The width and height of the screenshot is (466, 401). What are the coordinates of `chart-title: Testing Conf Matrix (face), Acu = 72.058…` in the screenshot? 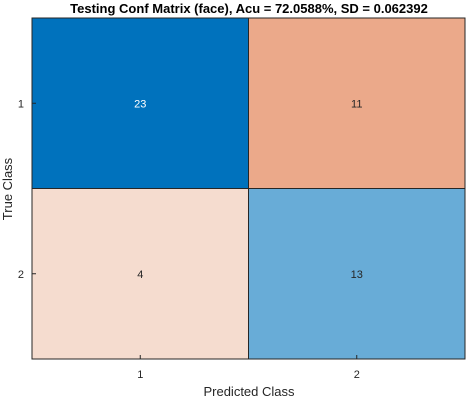 It's located at (249, 8).